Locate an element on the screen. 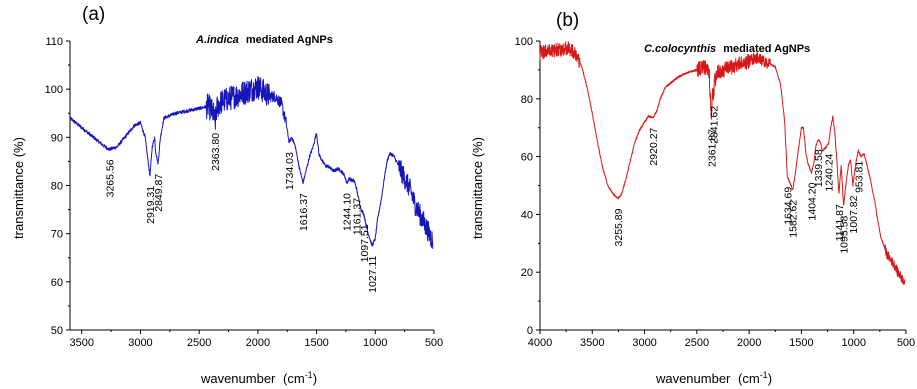  panel-label: (a) is located at coordinates (93, 14).